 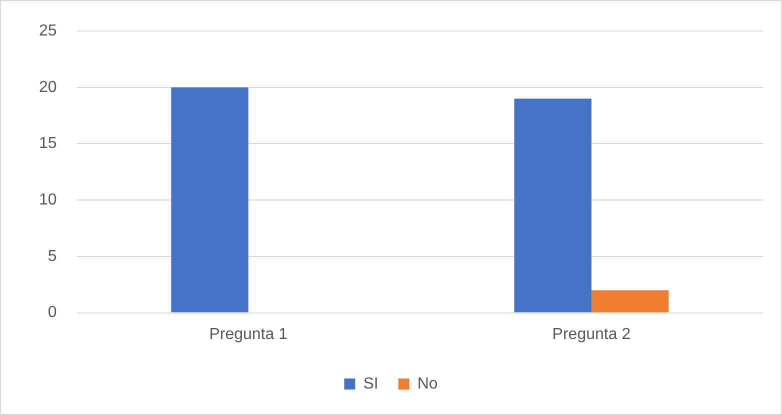 I want to click on y-tick-label: 20, so click(x=48, y=87).